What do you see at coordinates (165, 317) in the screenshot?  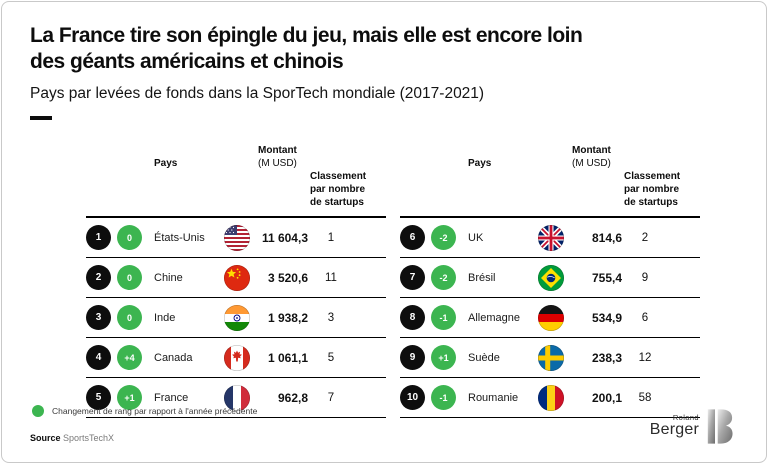 I see `country-name: Inde` at bounding box center [165, 317].